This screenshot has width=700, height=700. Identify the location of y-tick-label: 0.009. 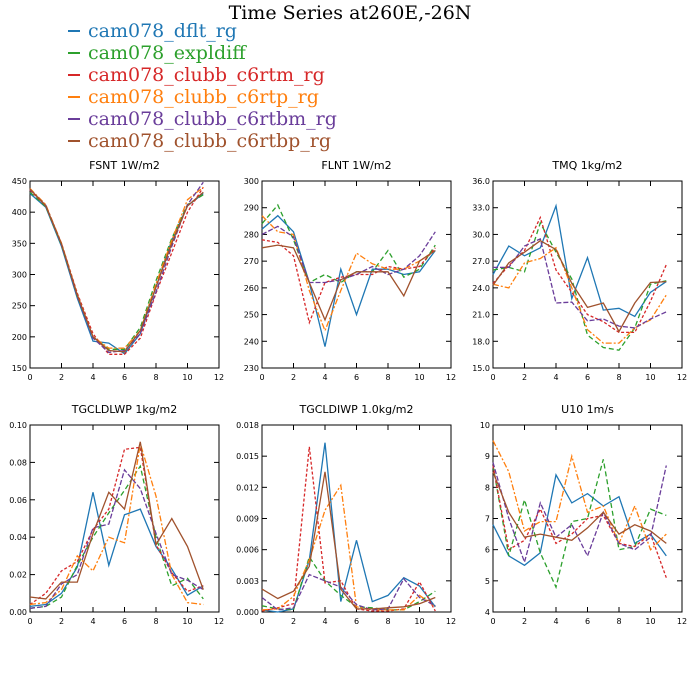
(247, 519).